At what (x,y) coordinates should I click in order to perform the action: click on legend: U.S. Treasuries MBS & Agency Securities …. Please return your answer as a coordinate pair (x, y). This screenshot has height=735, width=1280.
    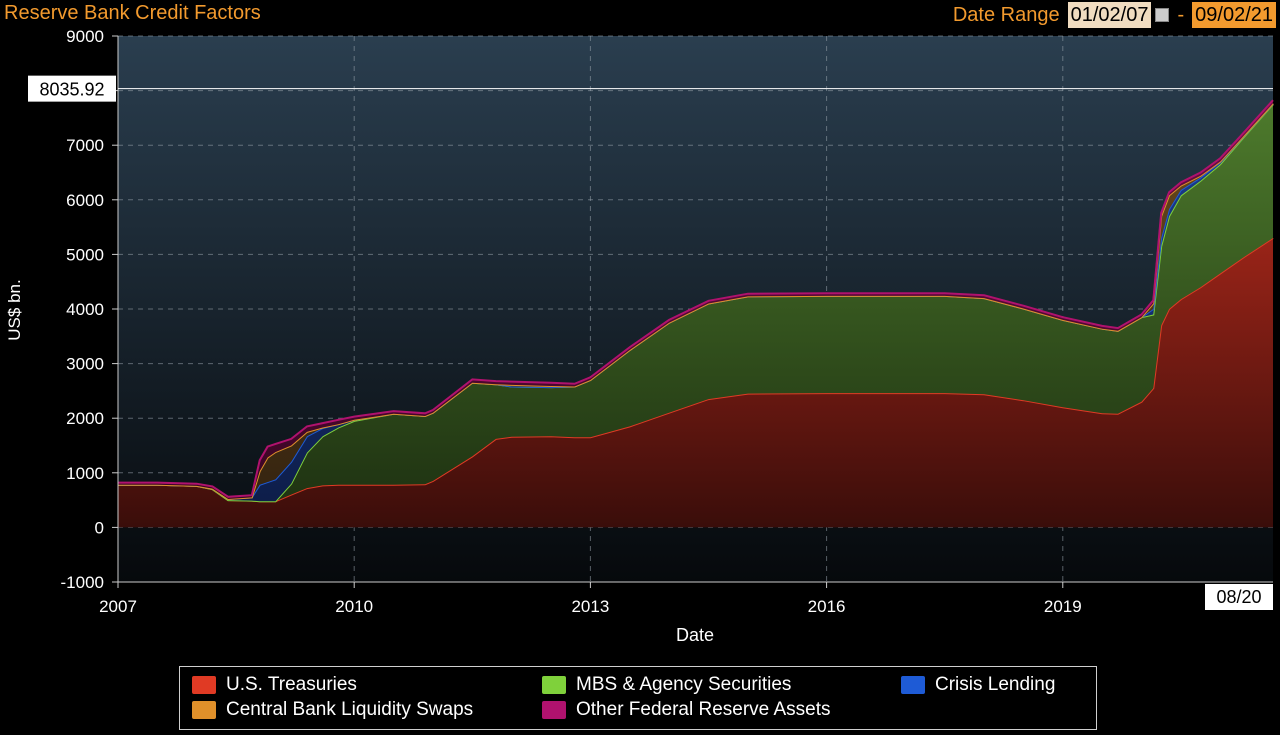
    Looking at the image, I should click on (638, 698).